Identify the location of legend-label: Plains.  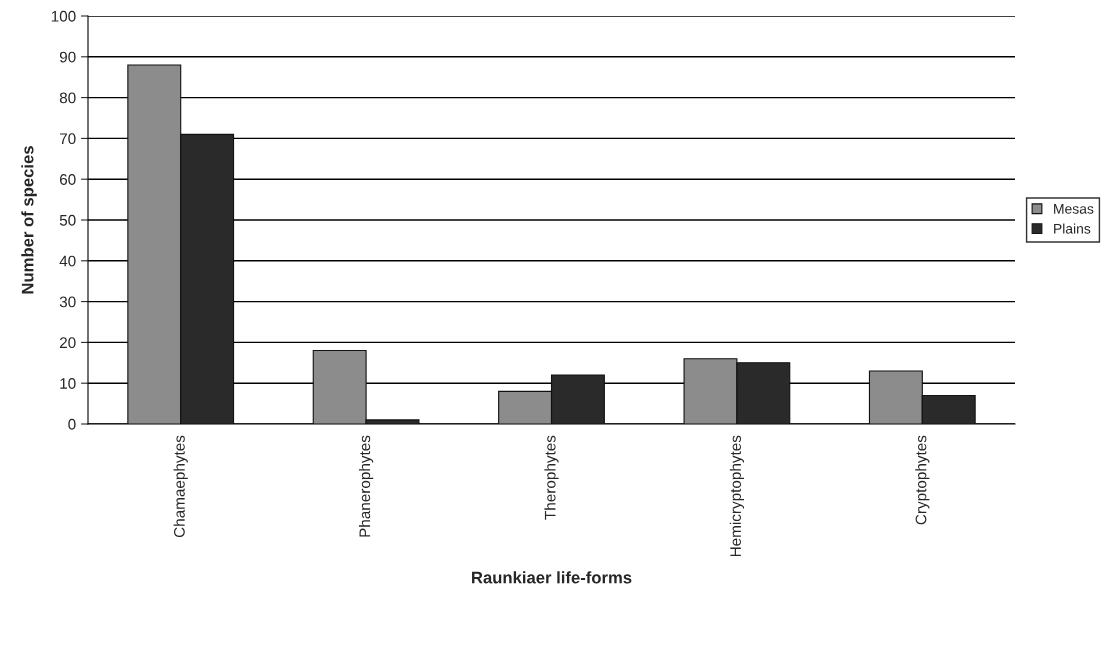
(1072, 228).